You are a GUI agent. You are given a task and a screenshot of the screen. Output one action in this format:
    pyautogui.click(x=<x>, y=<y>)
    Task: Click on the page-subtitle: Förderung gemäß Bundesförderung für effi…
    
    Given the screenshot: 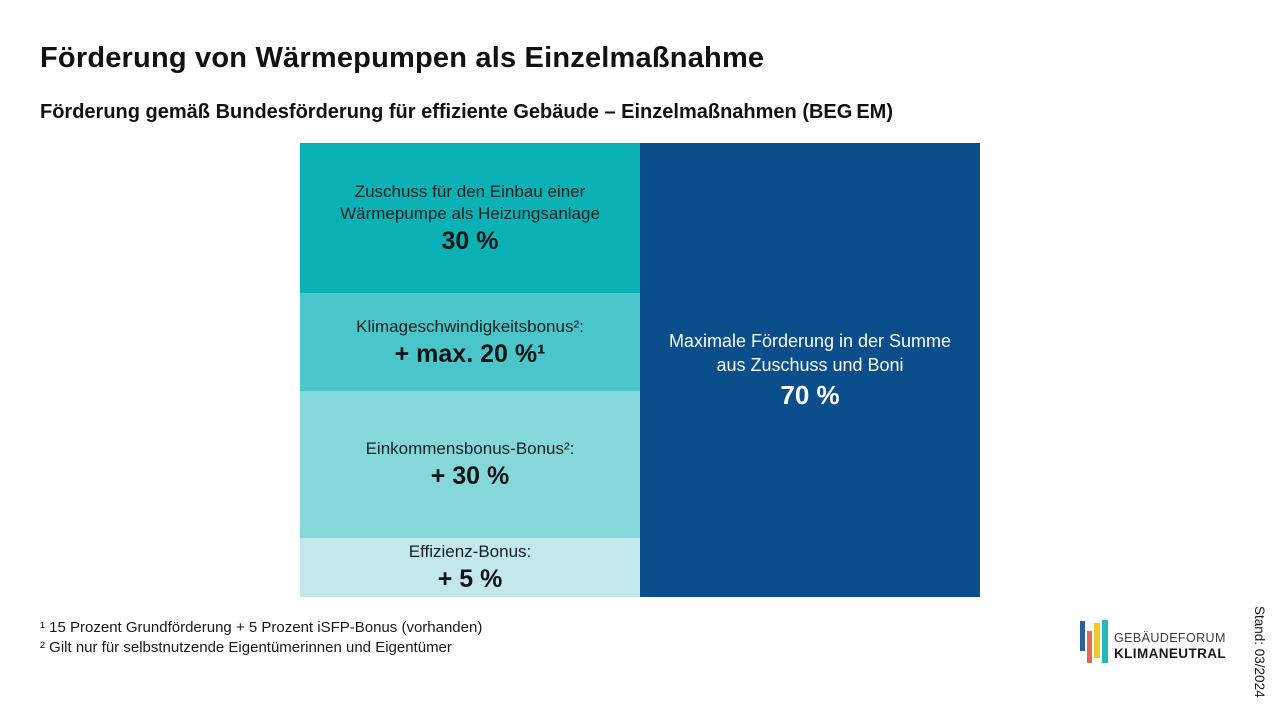 What is the action you would take?
    pyautogui.click(x=466, y=112)
    